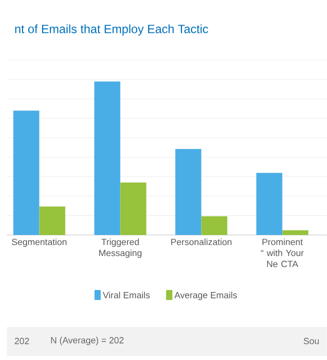  I want to click on text: N (Average) = 202, so click(87, 341).